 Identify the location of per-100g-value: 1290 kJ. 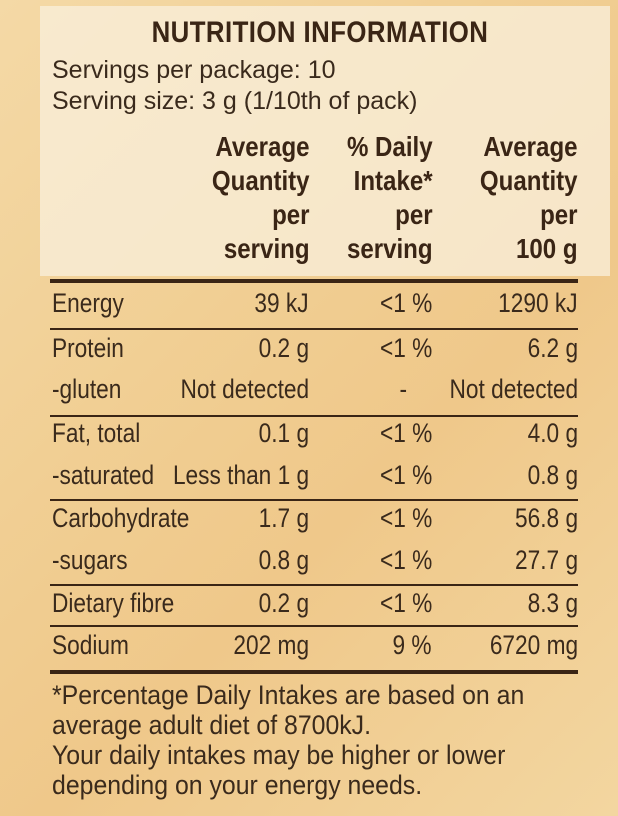
(538, 303).